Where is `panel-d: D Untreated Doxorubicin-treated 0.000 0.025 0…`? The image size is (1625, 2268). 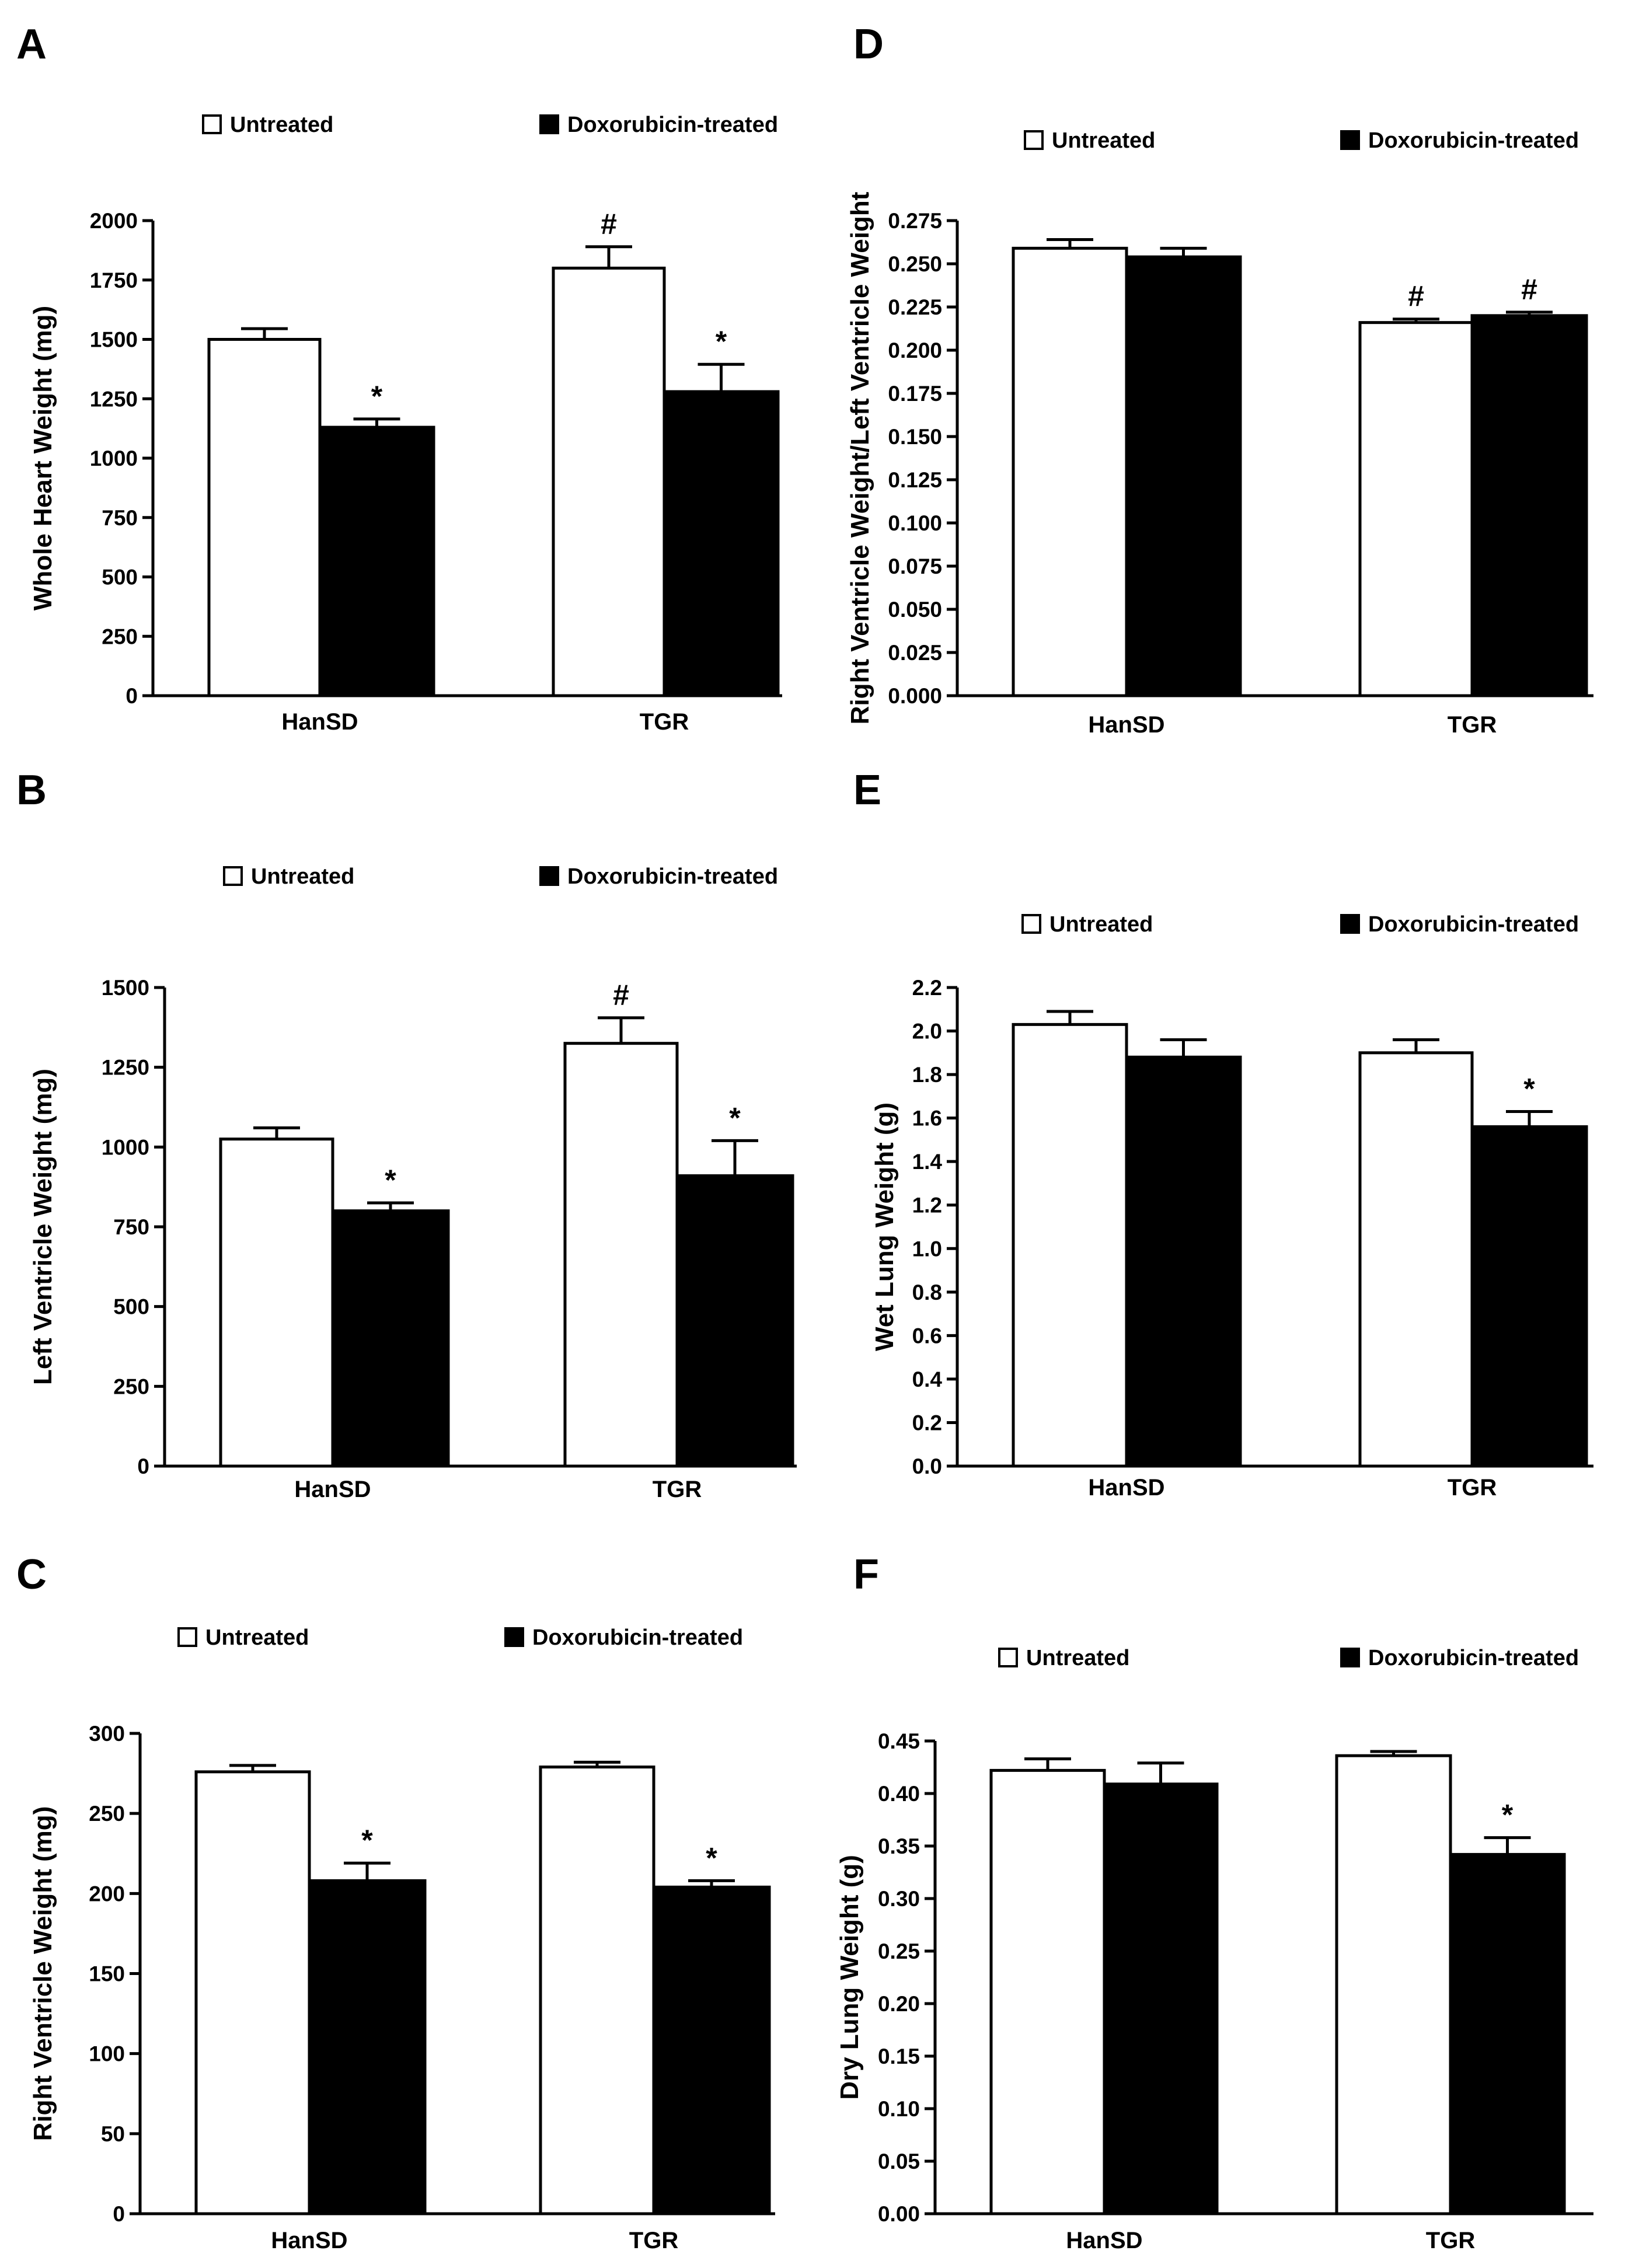
panel-d: D Untreated Doxorubicin-treated 0.000 0.025 0… is located at coordinates (1220, 379).